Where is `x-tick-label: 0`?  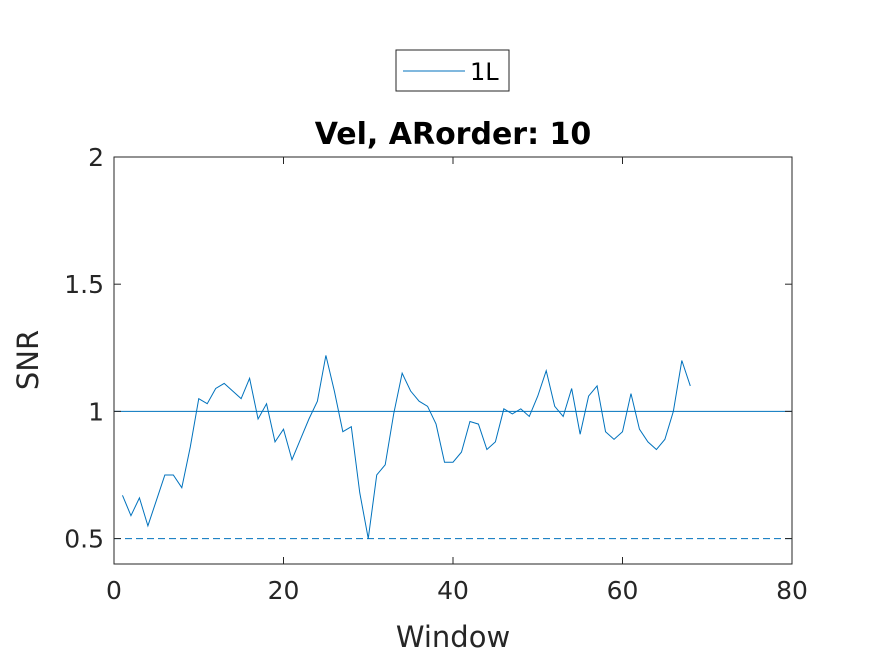 x-tick-label: 0 is located at coordinates (114, 590).